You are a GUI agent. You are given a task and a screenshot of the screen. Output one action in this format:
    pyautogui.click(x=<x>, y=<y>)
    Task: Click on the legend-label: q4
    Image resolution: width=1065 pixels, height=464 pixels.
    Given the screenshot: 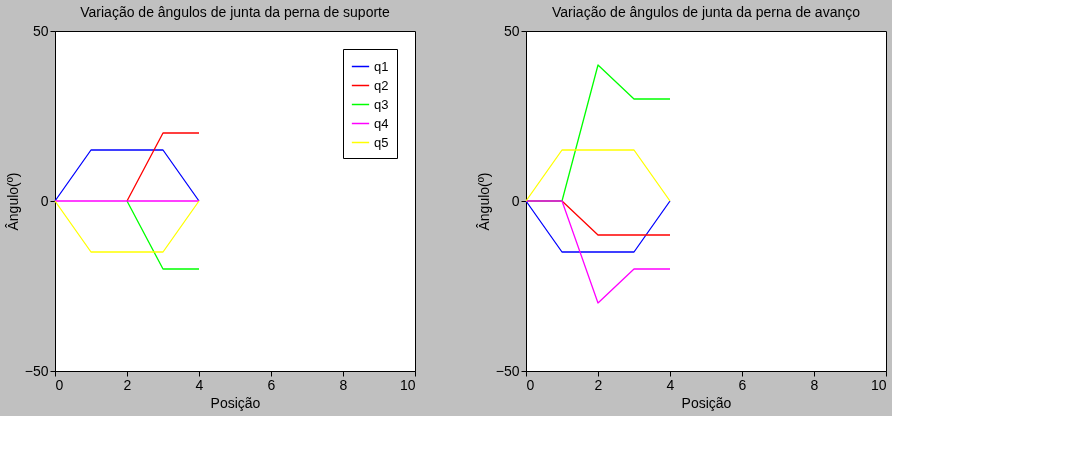 What is the action you would take?
    pyautogui.click(x=381, y=123)
    